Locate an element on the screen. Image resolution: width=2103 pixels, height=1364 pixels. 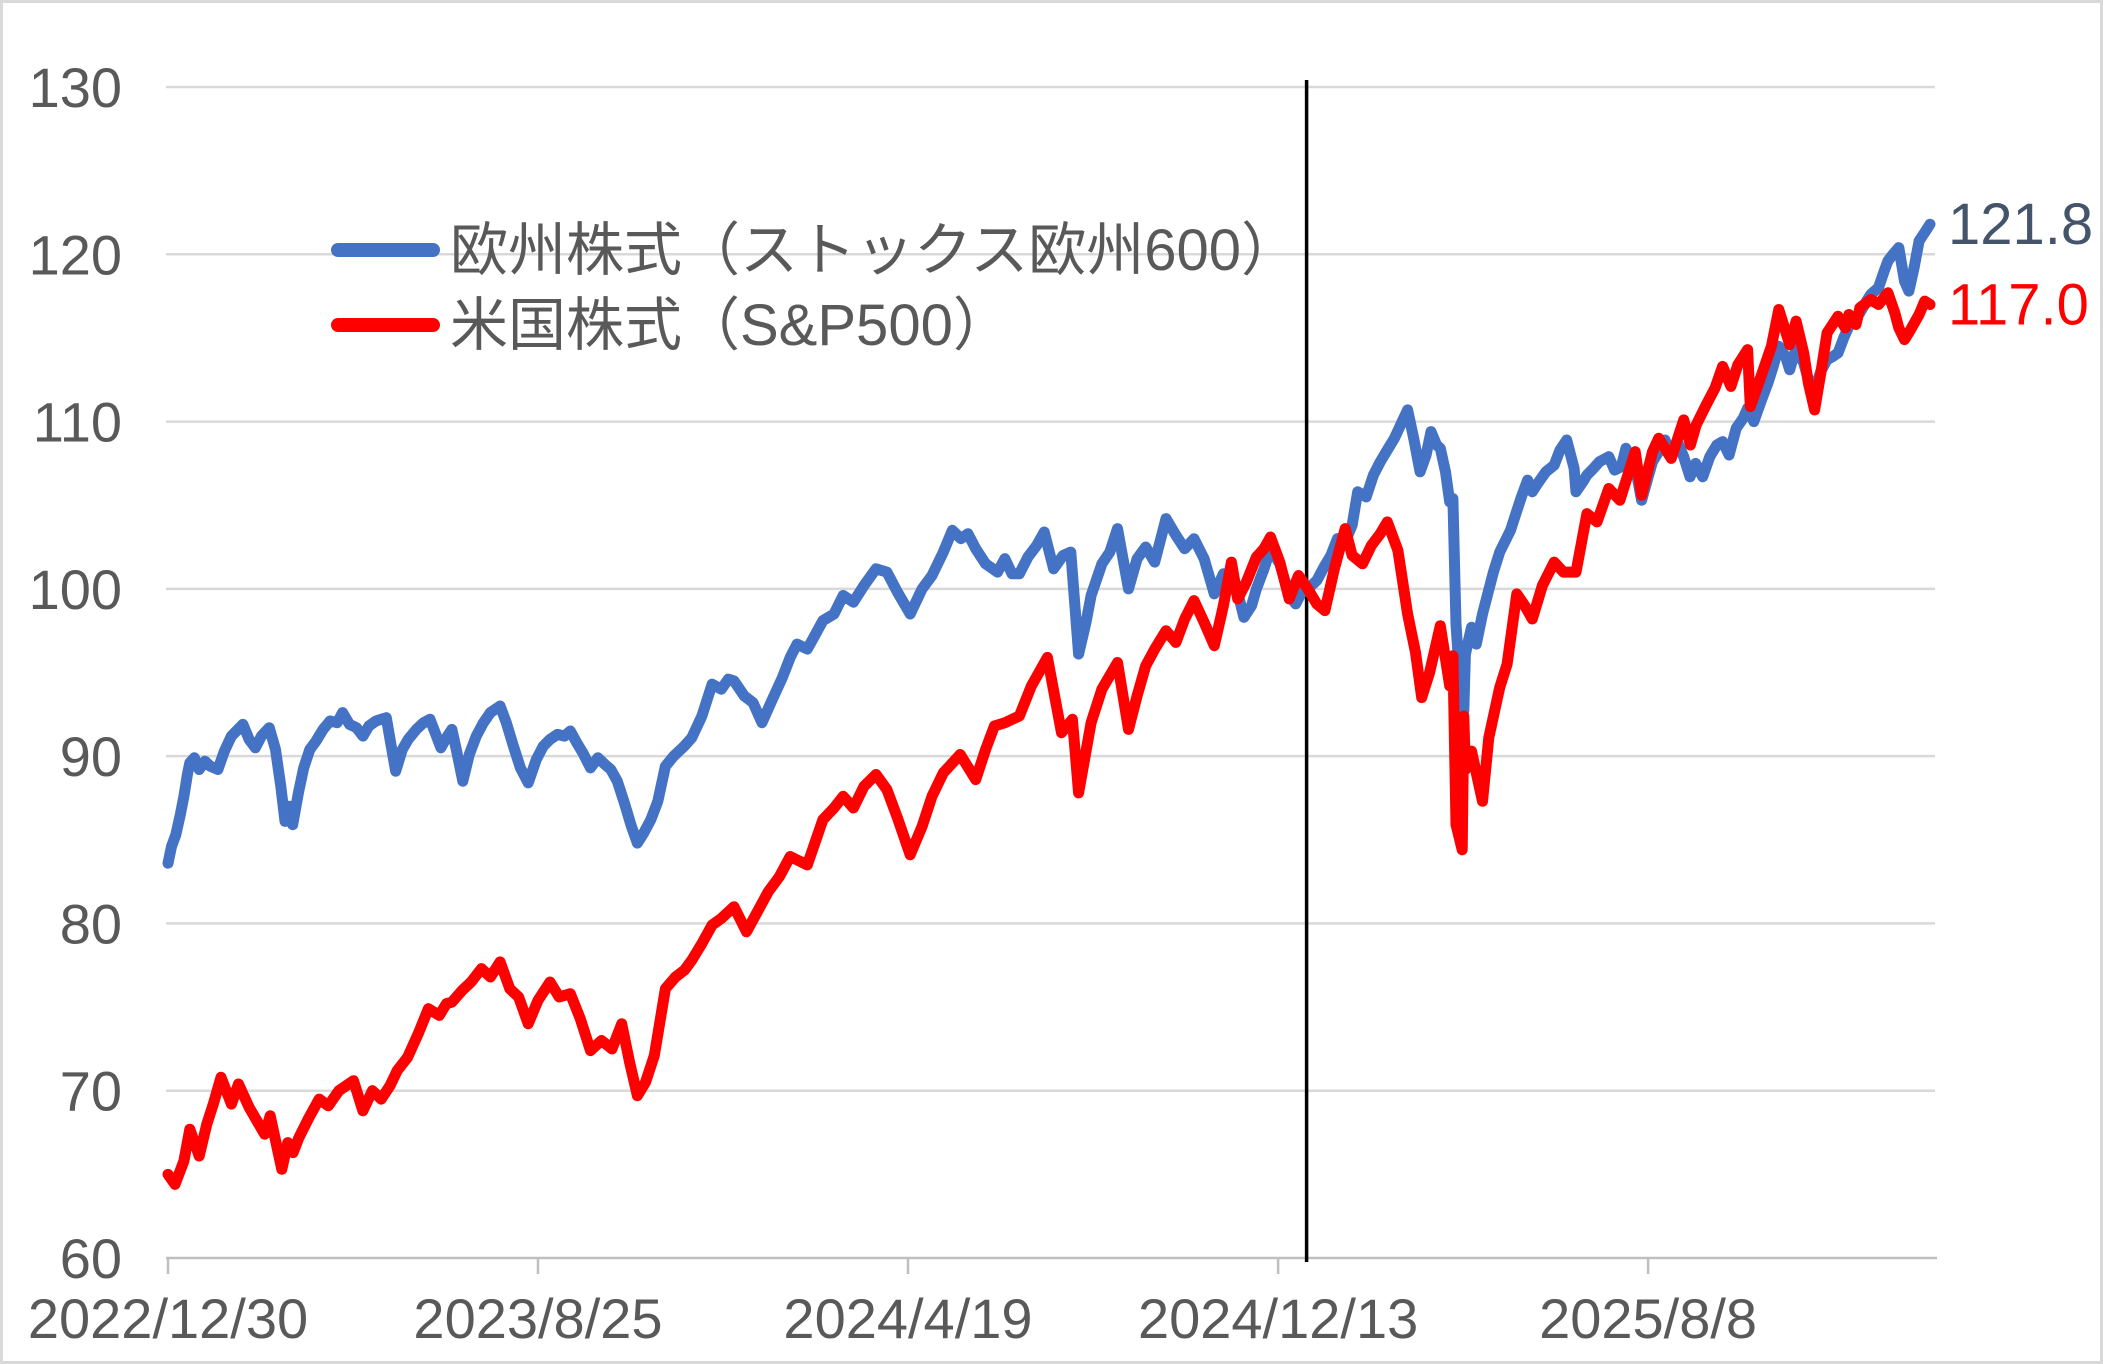
y-tick-label-90: 90 is located at coordinates (91, 756).